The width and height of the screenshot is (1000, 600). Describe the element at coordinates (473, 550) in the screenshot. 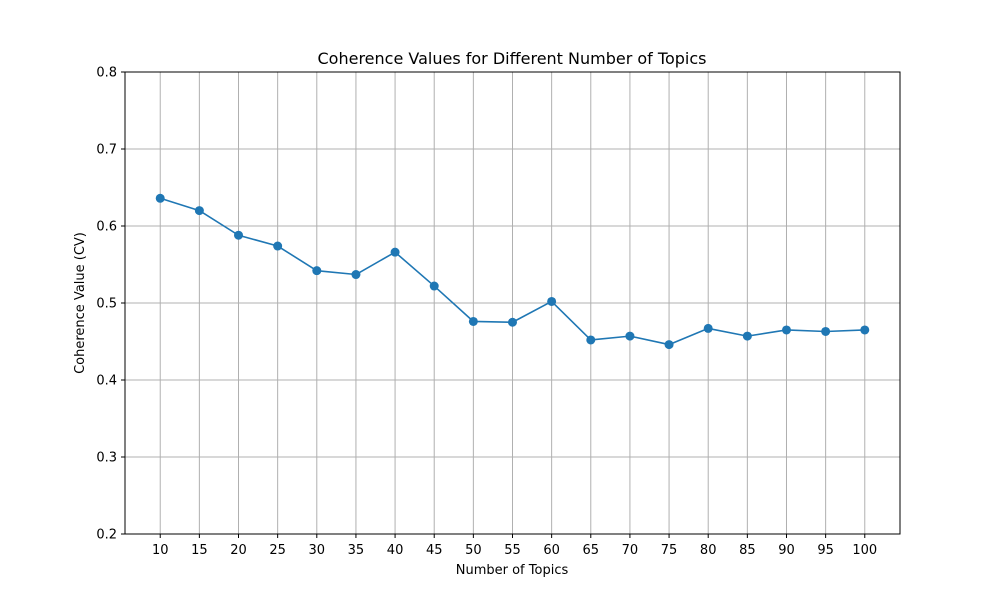

I see `x-tick-label: 50` at that location.